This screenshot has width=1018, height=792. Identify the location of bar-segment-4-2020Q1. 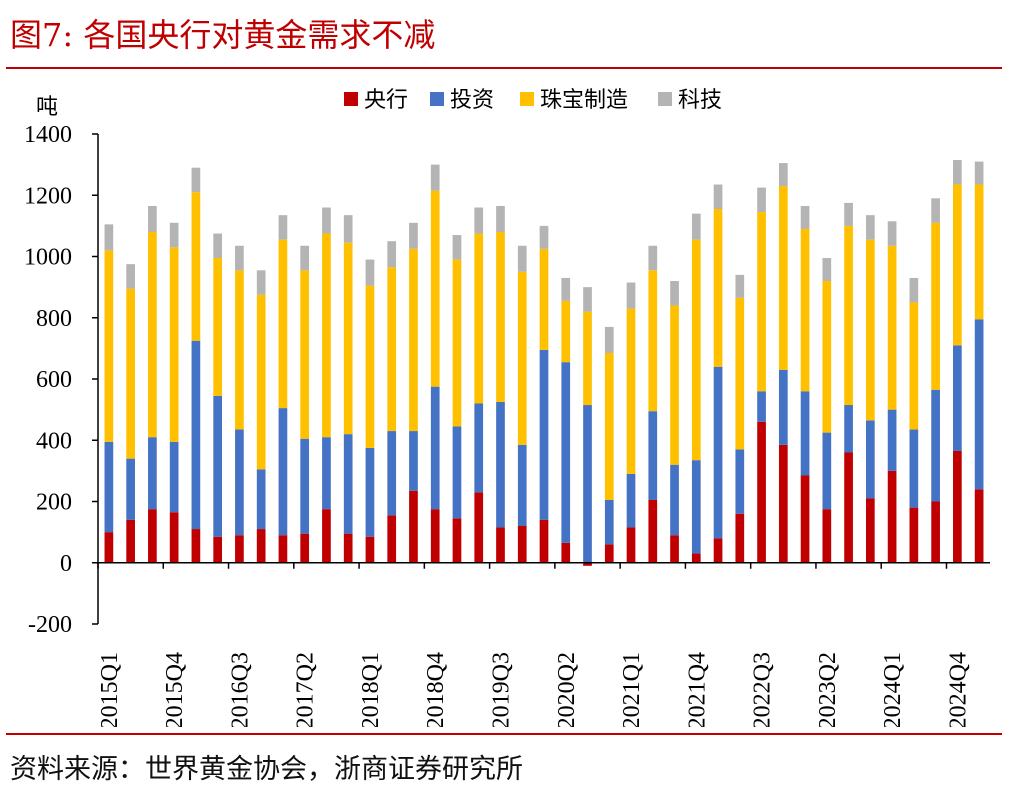
(544, 237).